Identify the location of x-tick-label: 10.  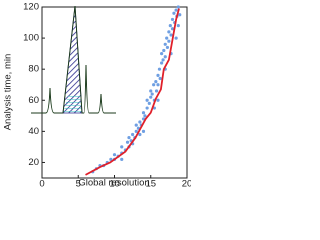
(114, 184).